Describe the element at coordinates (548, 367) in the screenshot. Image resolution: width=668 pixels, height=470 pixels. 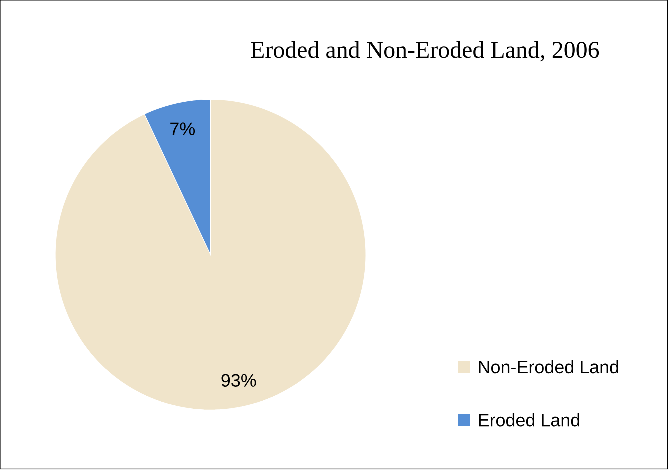
I see `legend-label: Non-Eroded Land` at that location.